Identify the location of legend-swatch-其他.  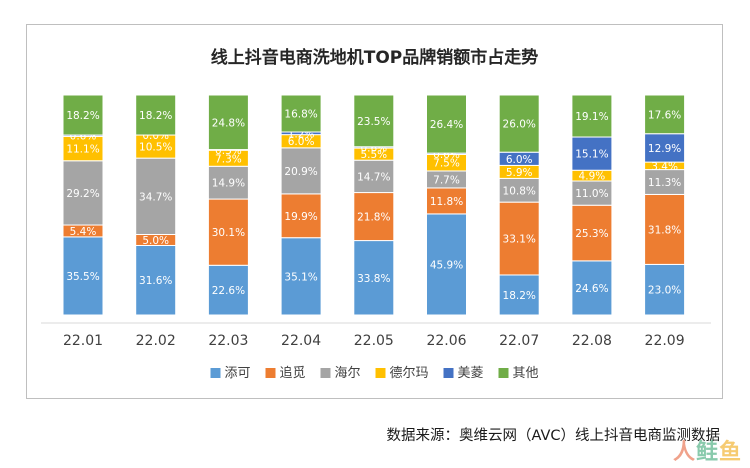
(503, 373).